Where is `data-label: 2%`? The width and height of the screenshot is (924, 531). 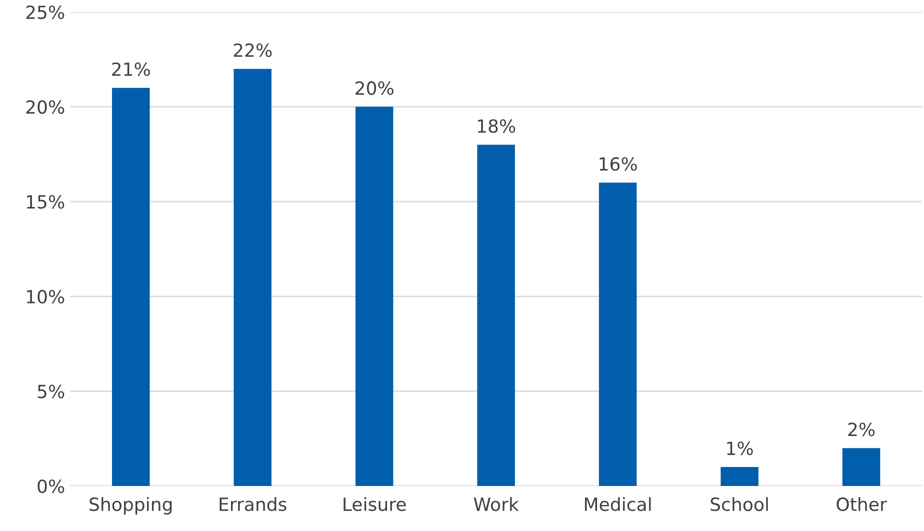 data-label: 2% is located at coordinates (861, 429).